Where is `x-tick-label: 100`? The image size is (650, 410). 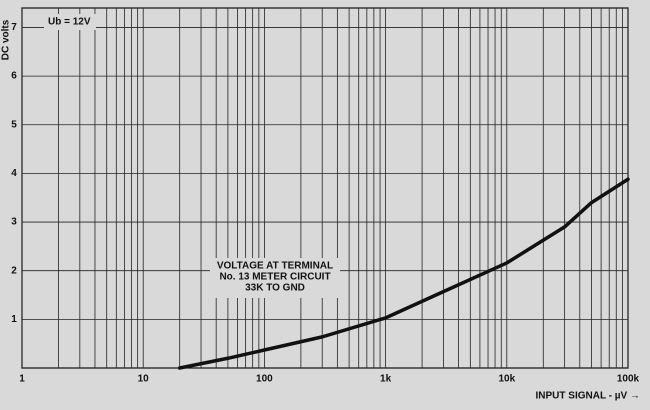 x-tick-label: 100 is located at coordinates (264, 379).